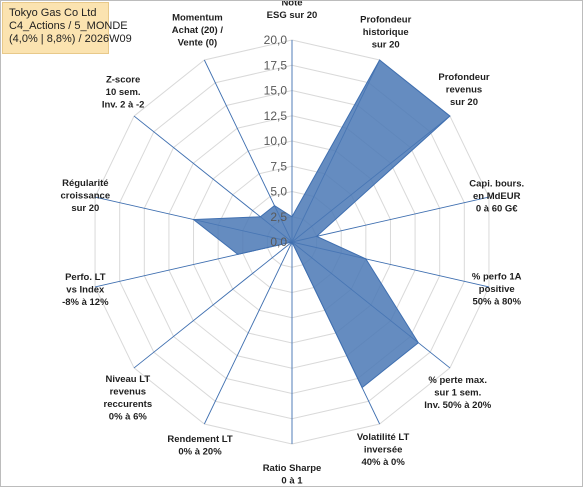 The width and height of the screenshot is (583, 487). I want to click on axis-label-4-line-1: positive, so click(497, 289).